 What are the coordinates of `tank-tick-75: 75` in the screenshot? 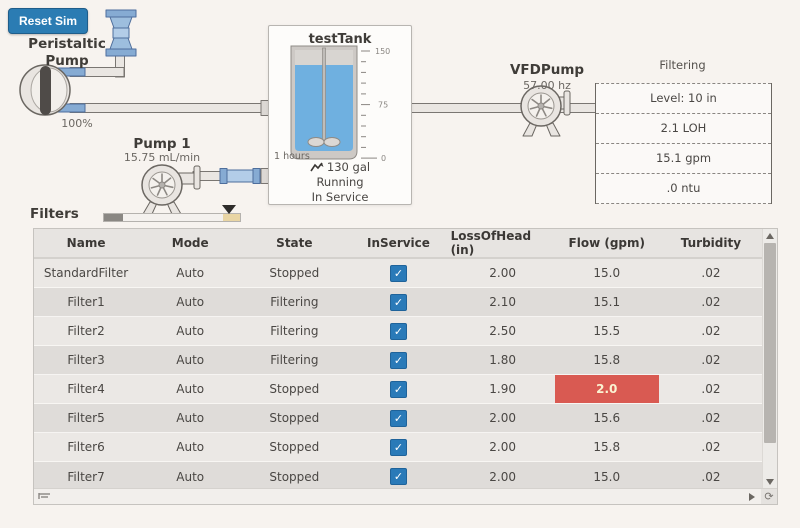 It's located at (383, 105).